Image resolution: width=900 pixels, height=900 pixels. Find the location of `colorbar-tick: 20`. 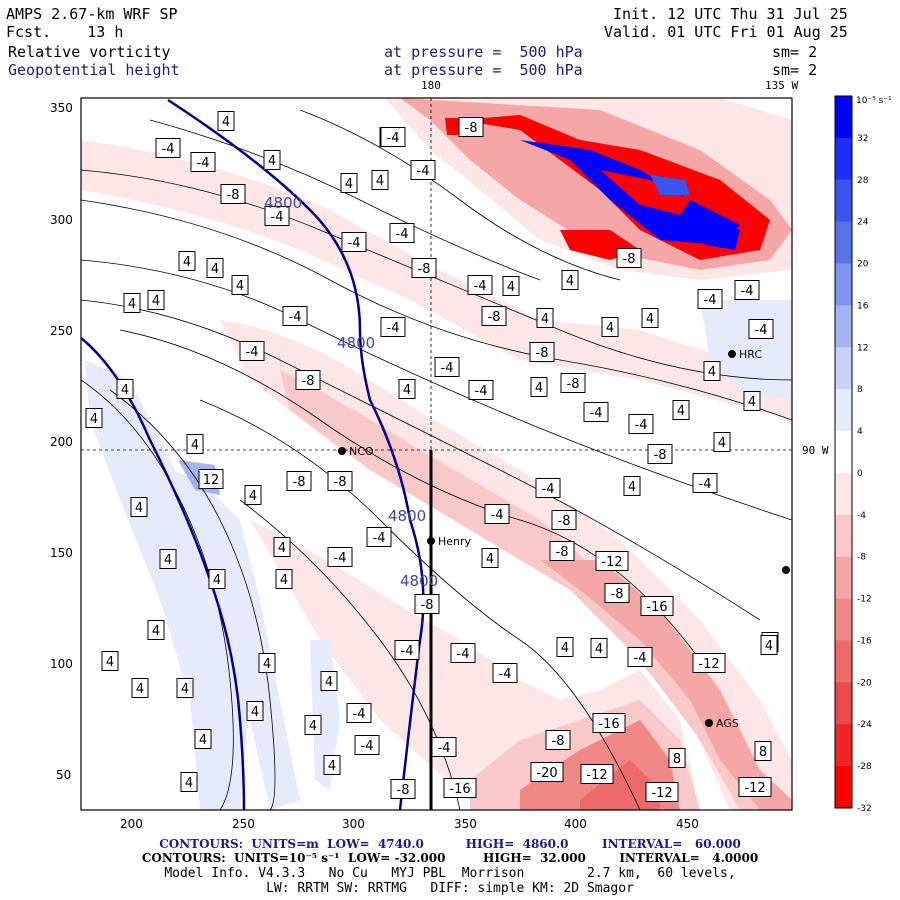

colorbar-tick: 20 is located at coordinates (863, 265).